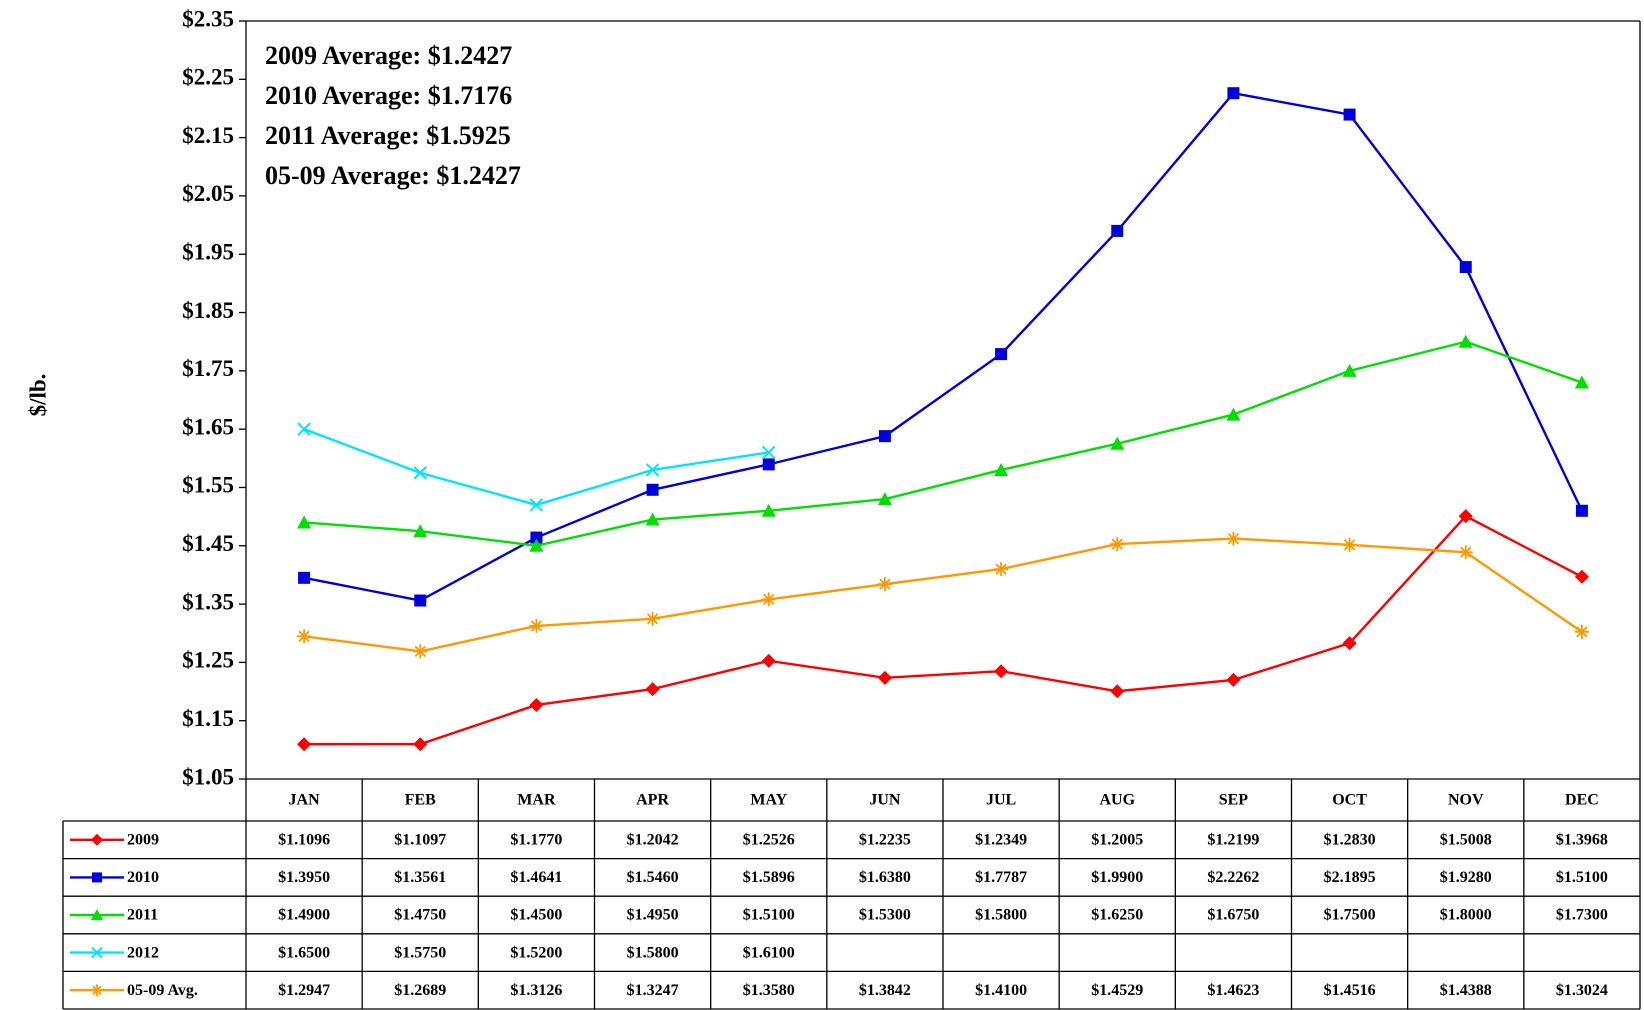  I want to click on table-cell: $1.7300, so click(1582, 915).